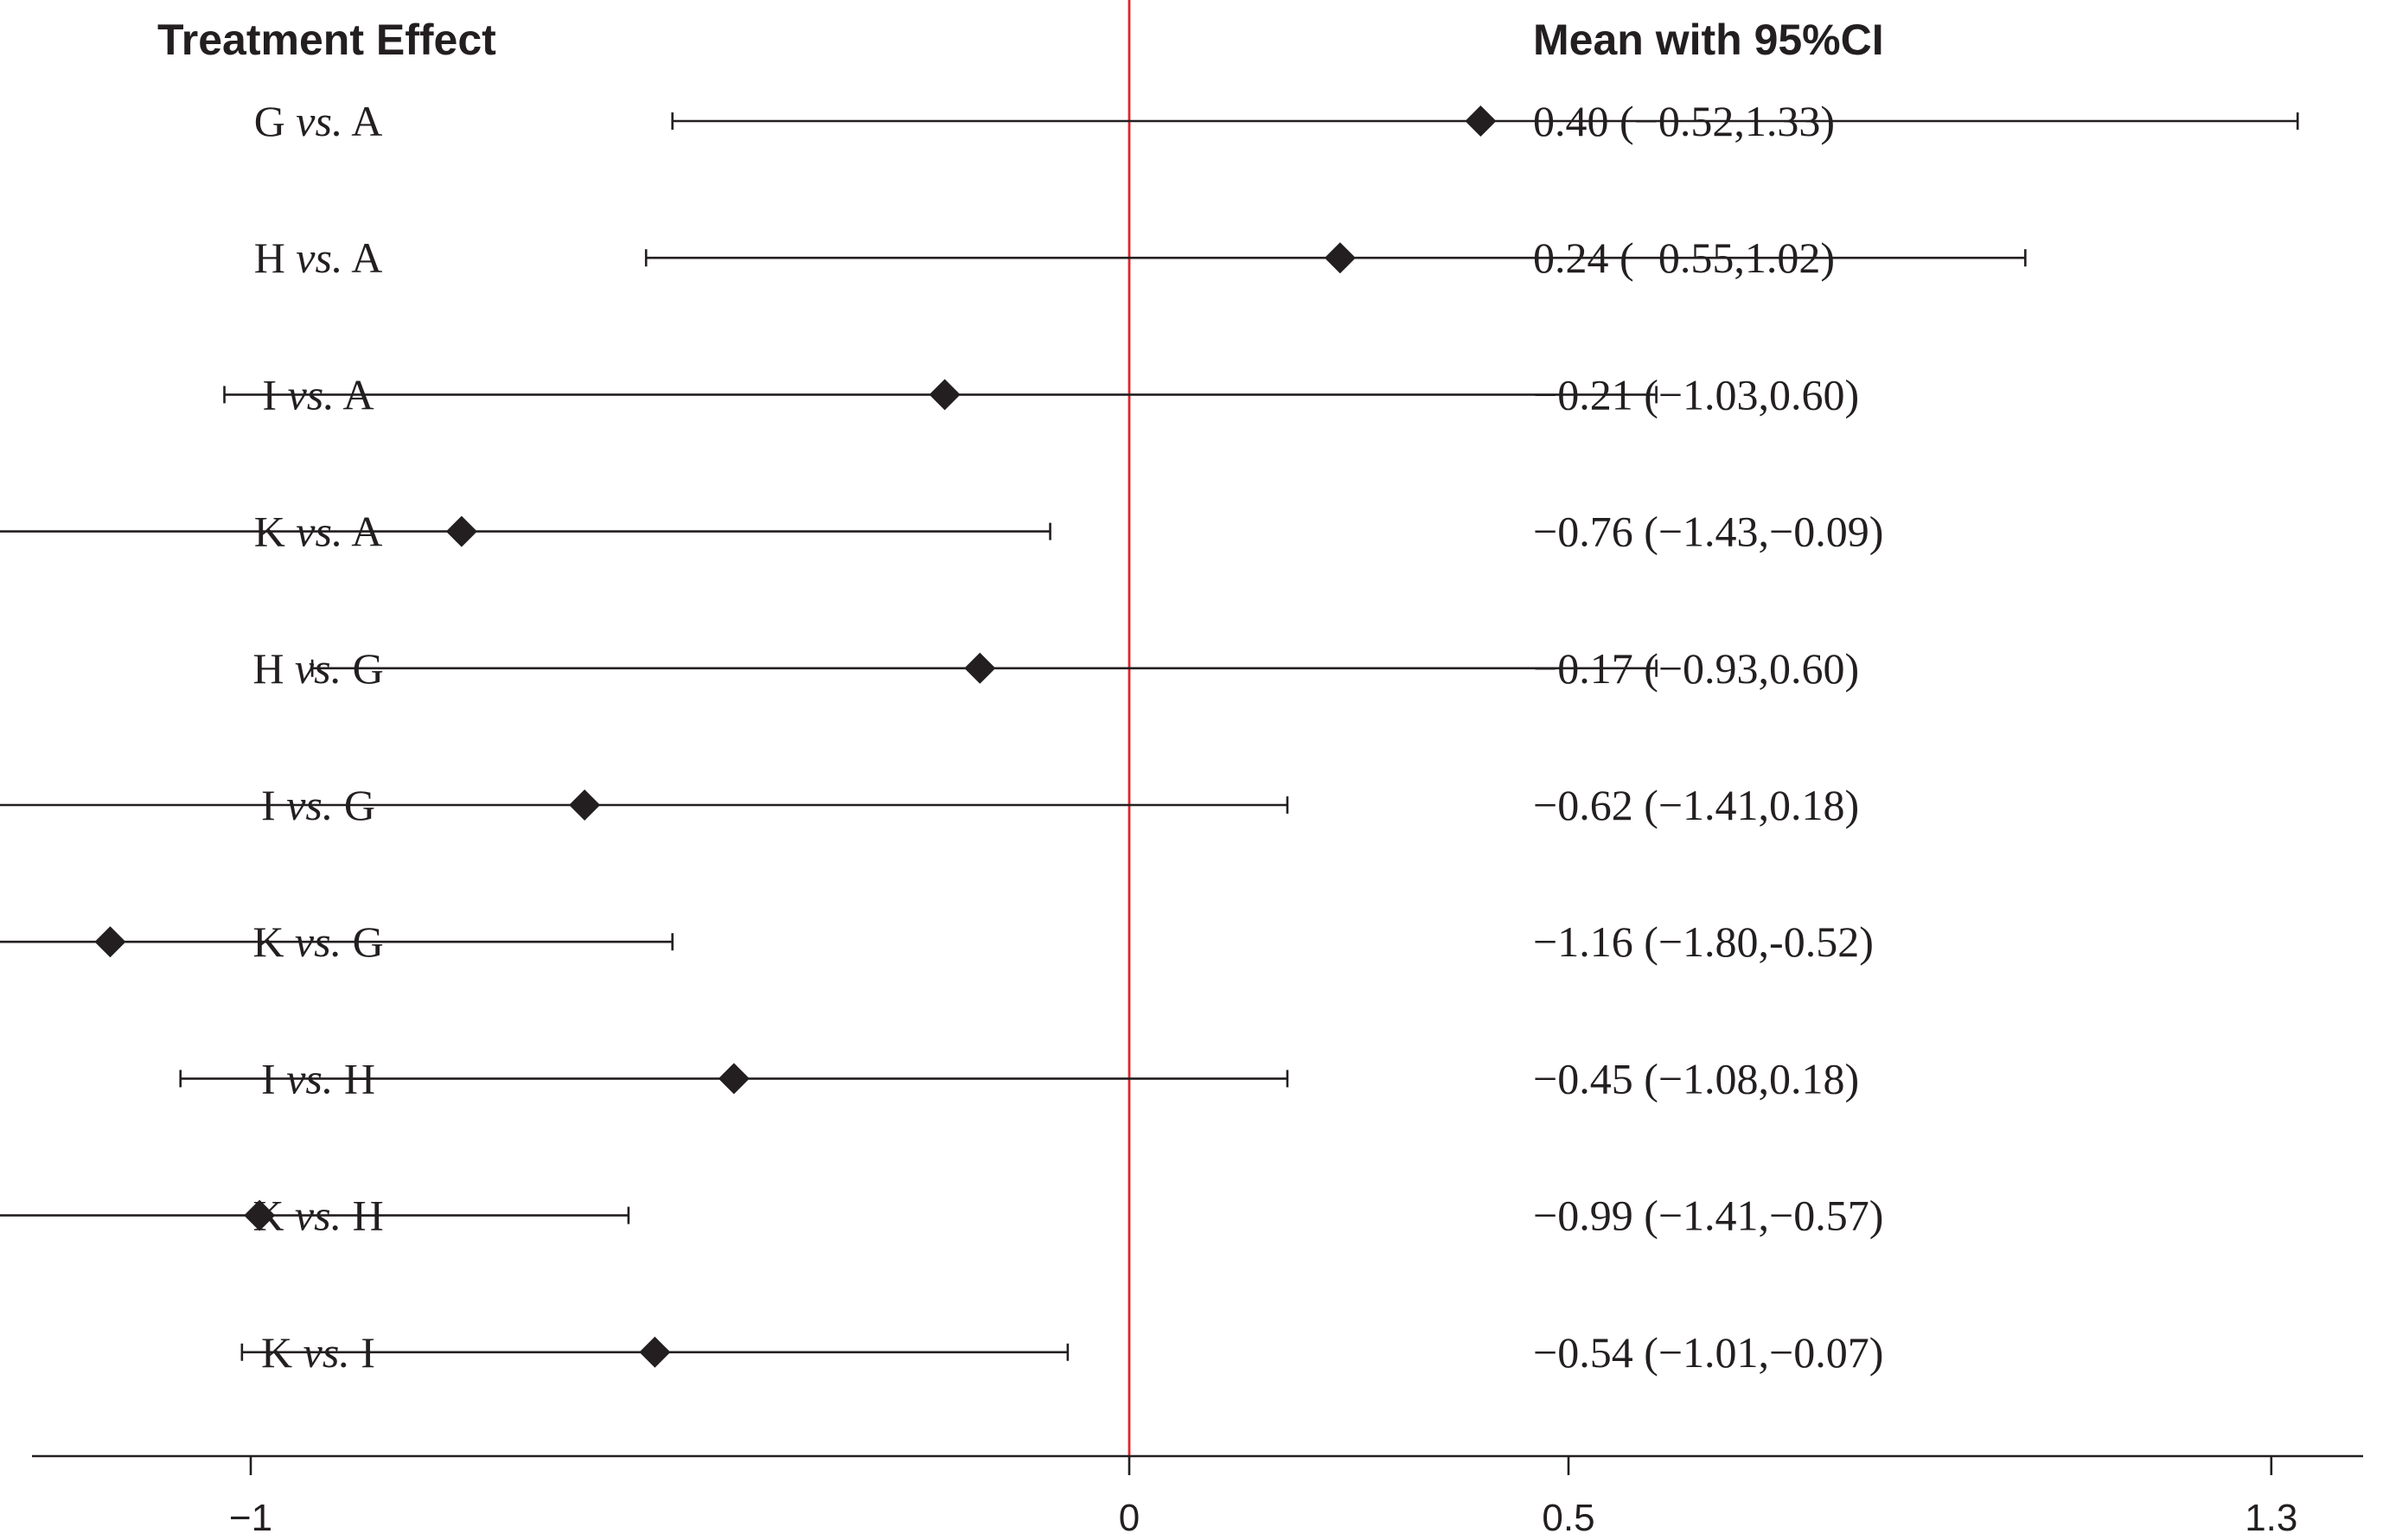  Describe the element at coordinates (1129, 1518) in the screenshot. I see `x-tick-label: 0` at that location.